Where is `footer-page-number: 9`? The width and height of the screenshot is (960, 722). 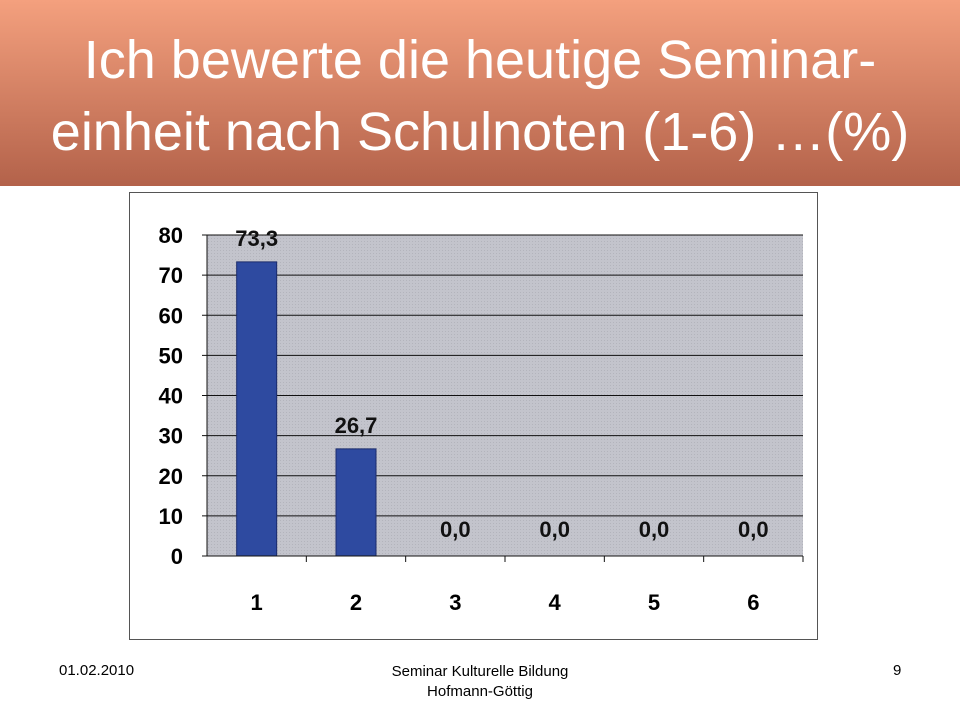
footer-page-number: 9 is located at coordinates (897, 670).